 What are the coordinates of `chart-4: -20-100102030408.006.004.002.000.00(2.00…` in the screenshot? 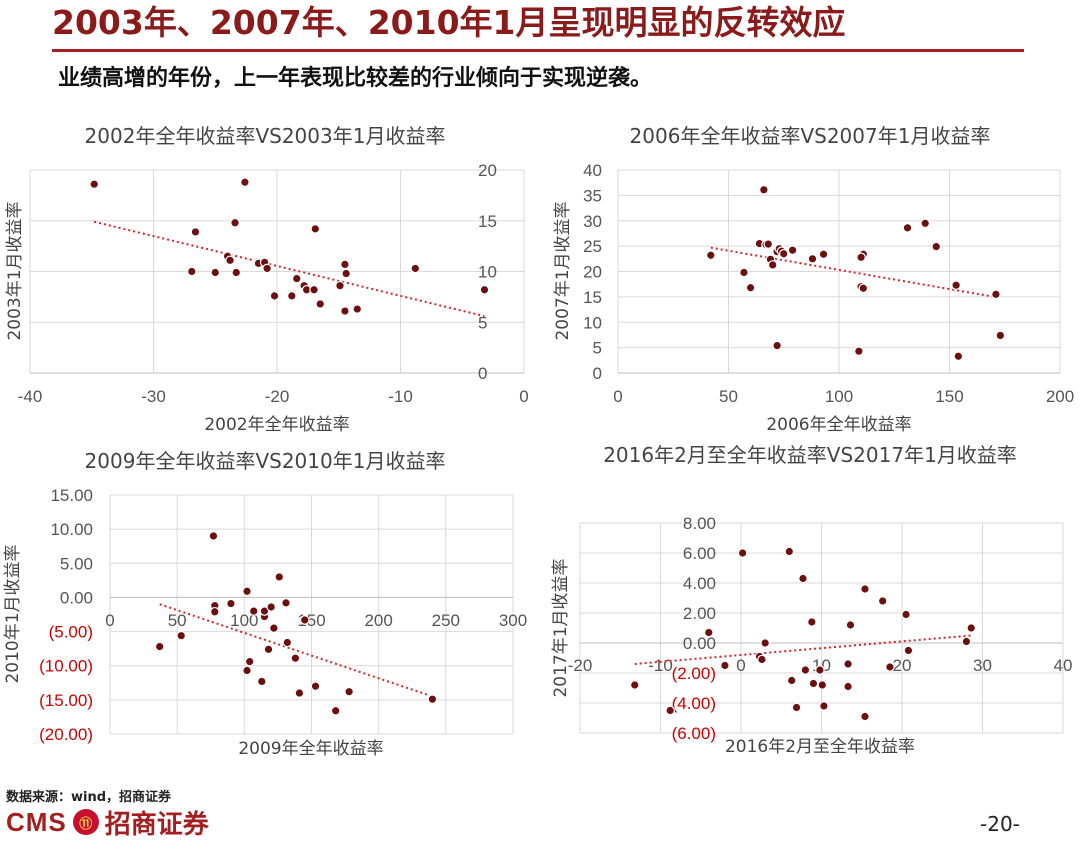 It's located at (811, 635).